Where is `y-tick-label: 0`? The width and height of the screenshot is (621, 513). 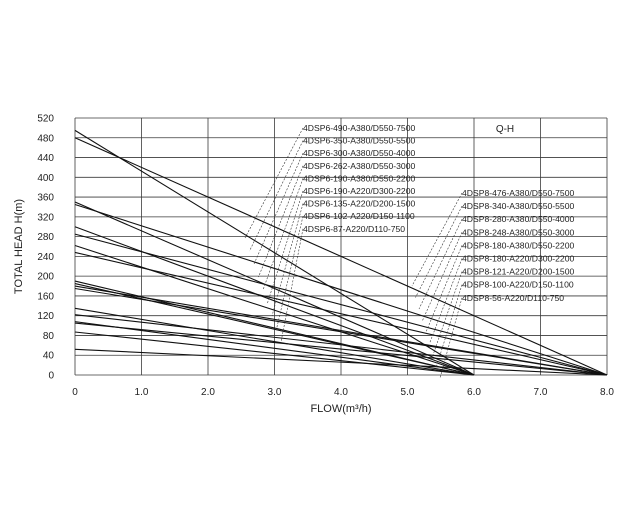 y-tick-label: 0 is located at coordinates (51, 376).